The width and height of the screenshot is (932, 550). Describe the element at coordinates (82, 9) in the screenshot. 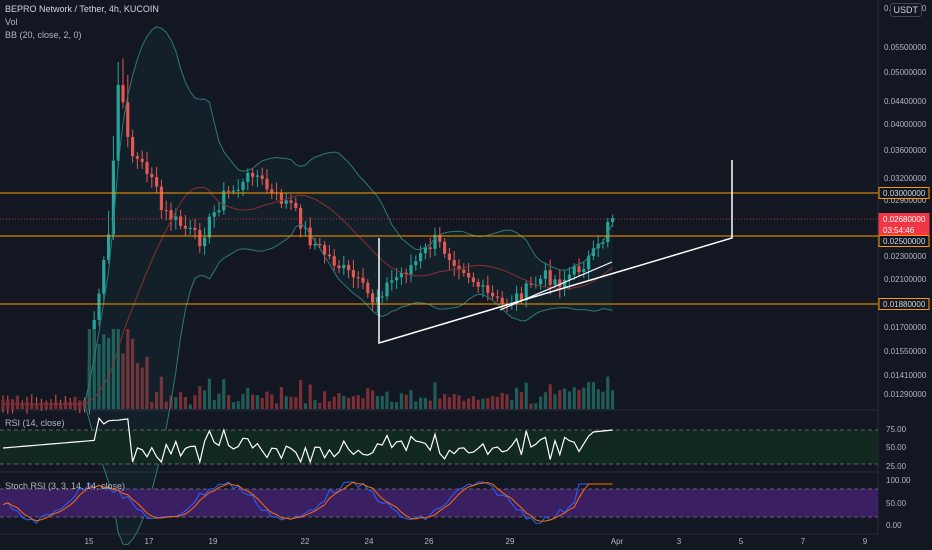

I see `symbol-title: BEPRO Network / Tether, 4h, KUCOIN` at that location.